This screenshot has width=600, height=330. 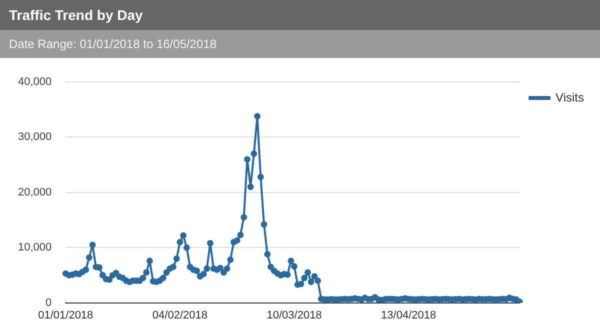 What do you see at coordinates (180, 315) in the screenshot?
I see `x-tick-label: 04/02/2018` at bounding box center [180, 315].